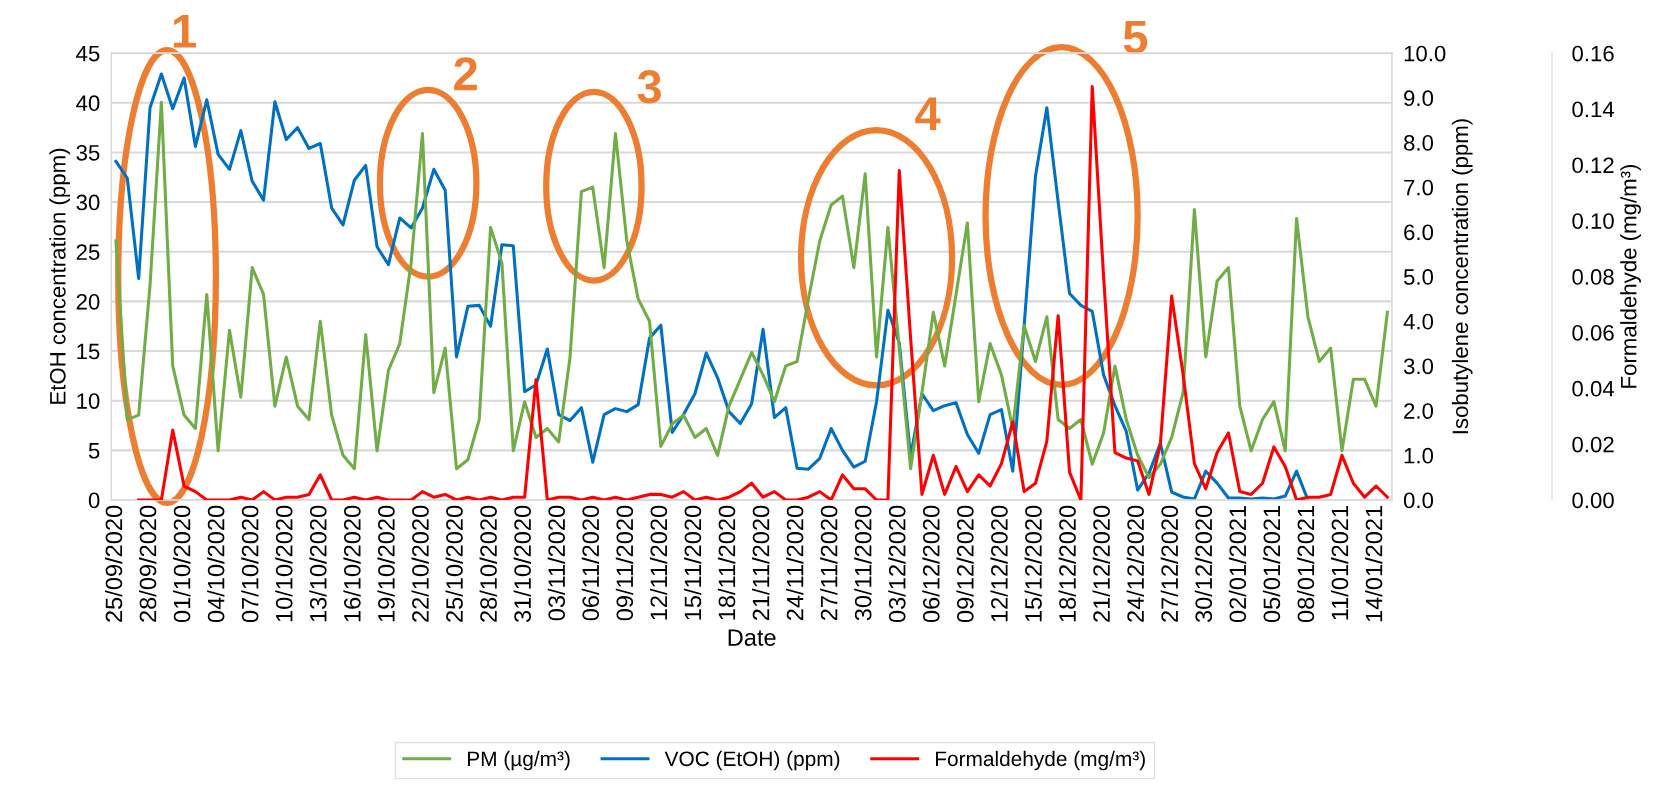 This screenshot has height=793, width=1663. I want to click on y2-tick-label: 6.0, so click(1419, 232).